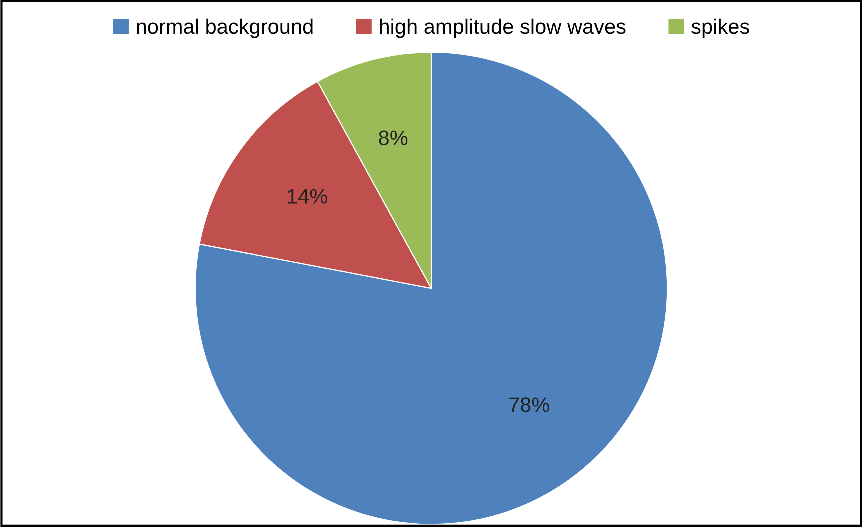 Image resolution: width=863 pixels, height=527 pixels. I want to click on data-label: 78%, so click(530, 405).